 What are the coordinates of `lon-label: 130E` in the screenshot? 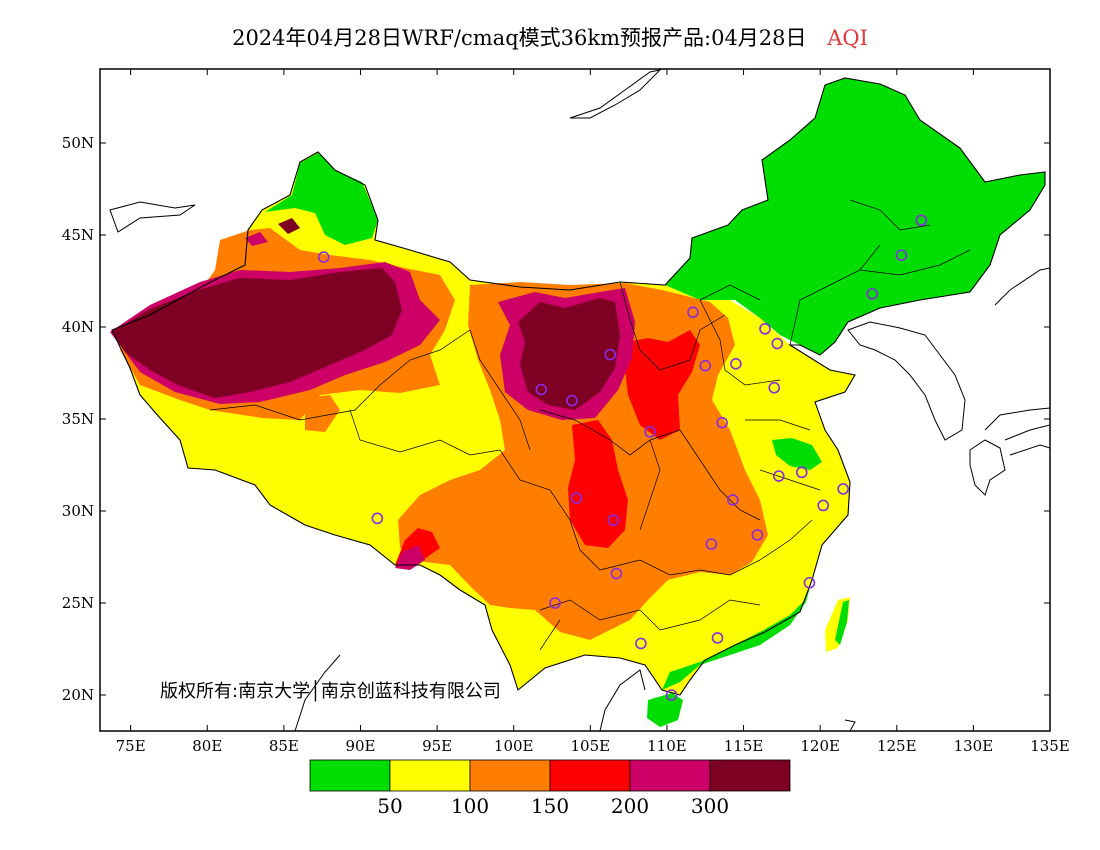 It's located at (974, 746).